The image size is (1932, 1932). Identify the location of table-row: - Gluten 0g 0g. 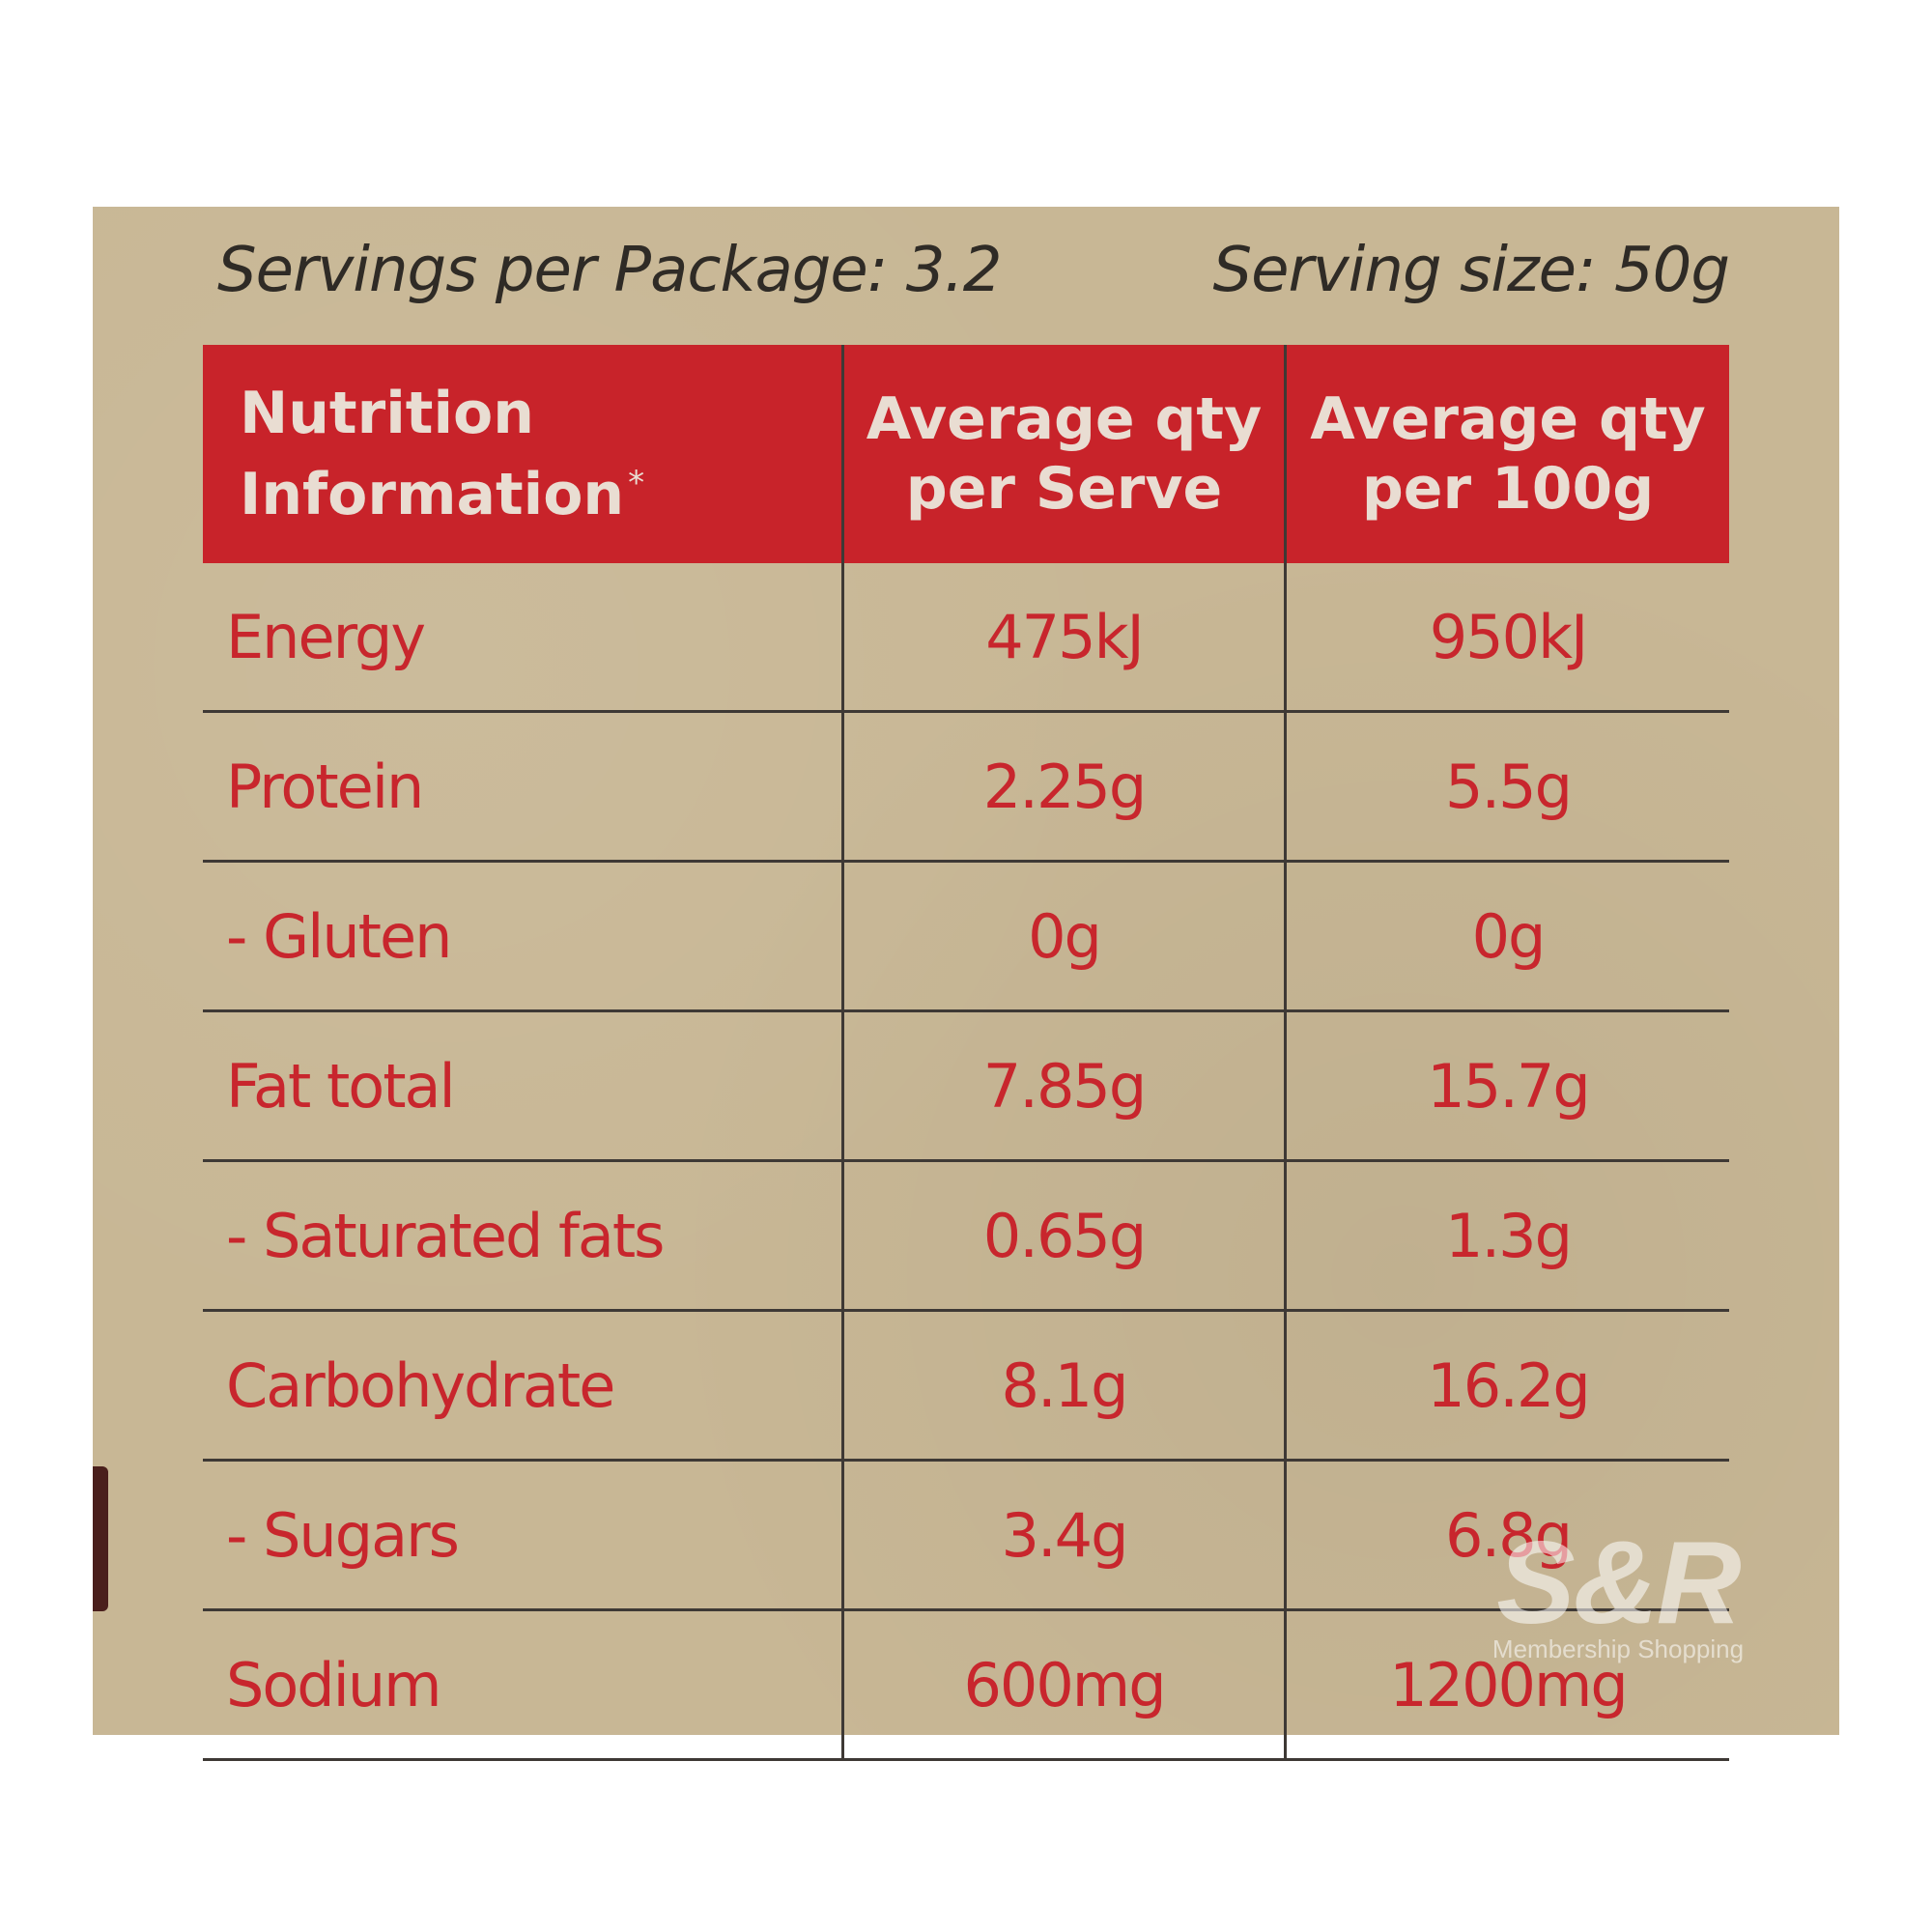
(966, 936).